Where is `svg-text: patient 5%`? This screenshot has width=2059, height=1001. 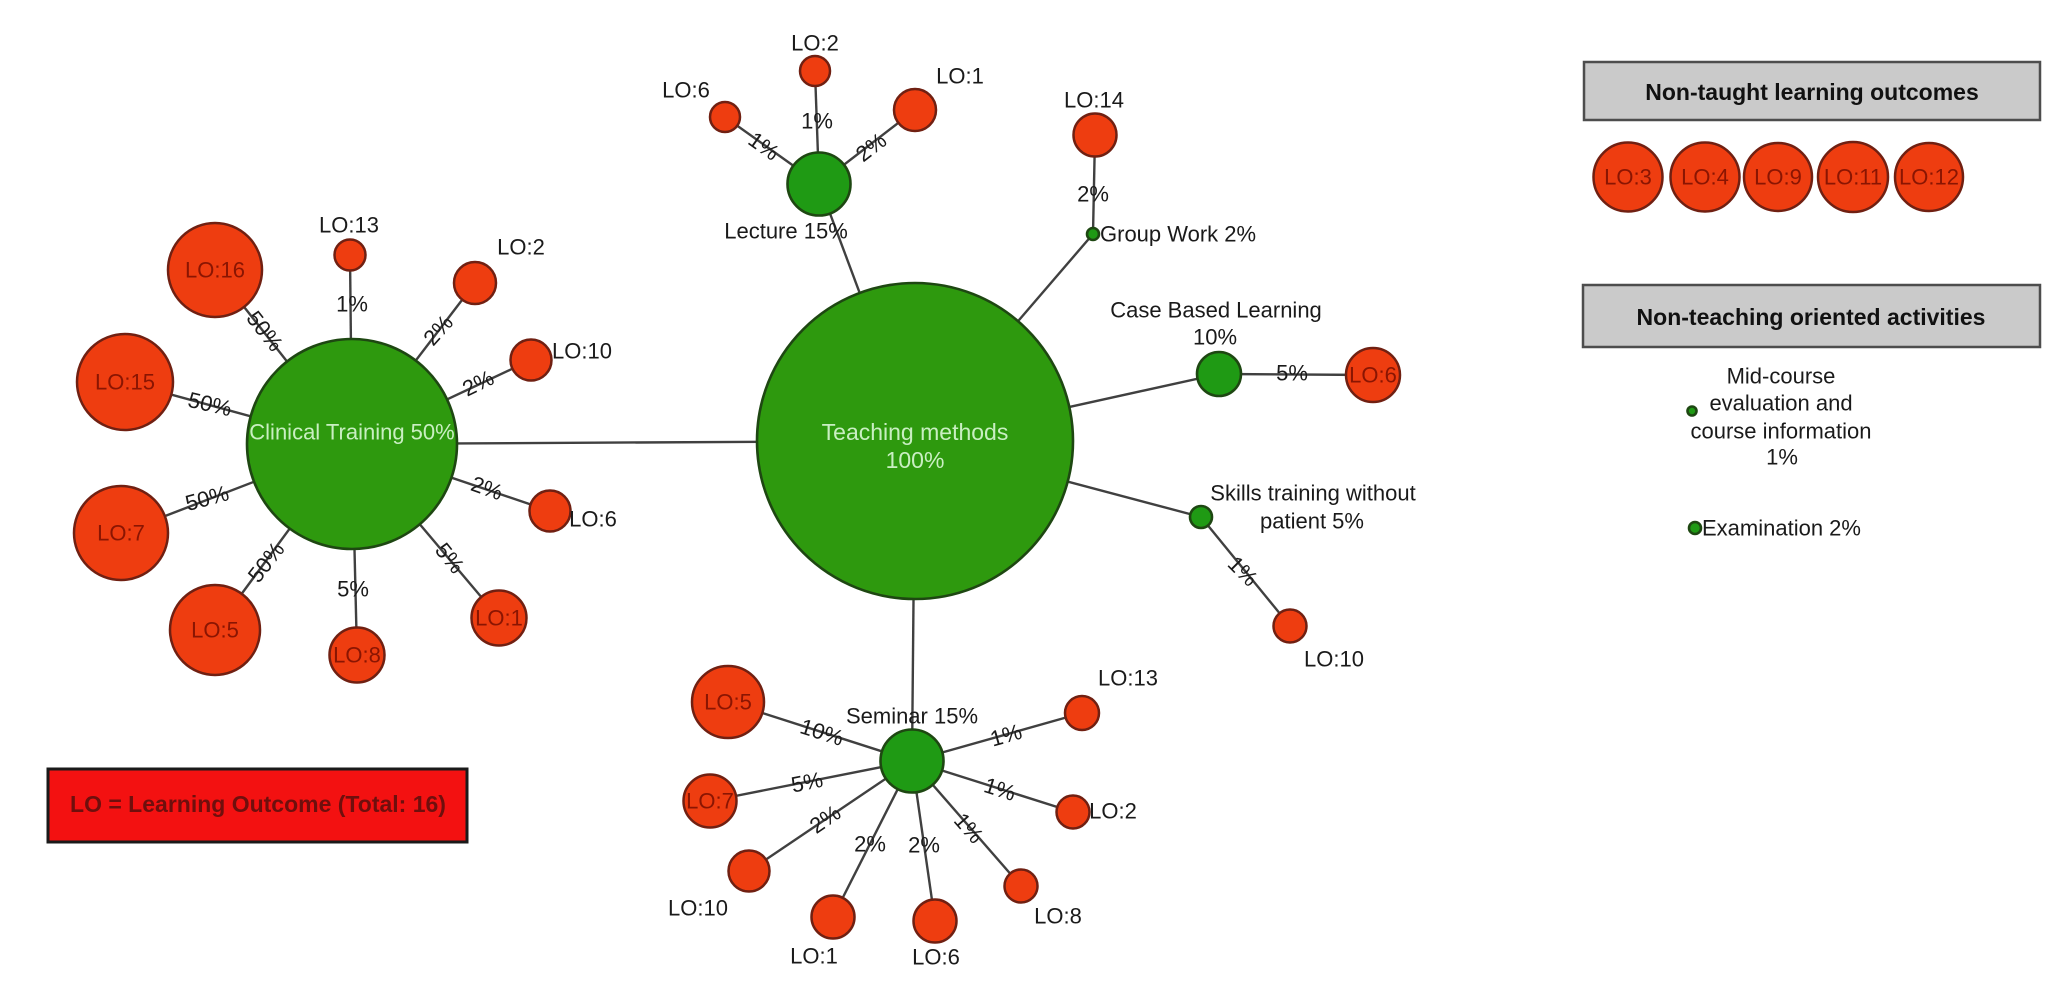
svg-text: patient 5% is located at coordinates (1312, 521).